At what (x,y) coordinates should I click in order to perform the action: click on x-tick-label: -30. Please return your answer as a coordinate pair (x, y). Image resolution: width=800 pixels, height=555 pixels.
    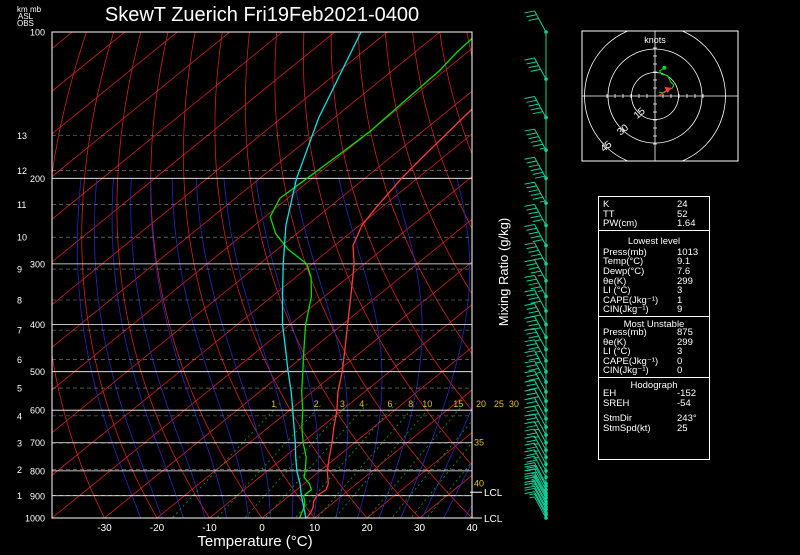
    Looking at the image, I should click on (104, 528).